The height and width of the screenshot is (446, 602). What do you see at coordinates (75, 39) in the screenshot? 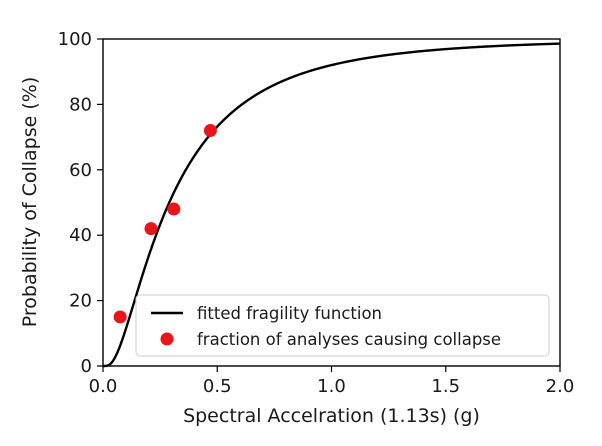
I see `y-tick-label: 100` at bounding box center [75, 39].